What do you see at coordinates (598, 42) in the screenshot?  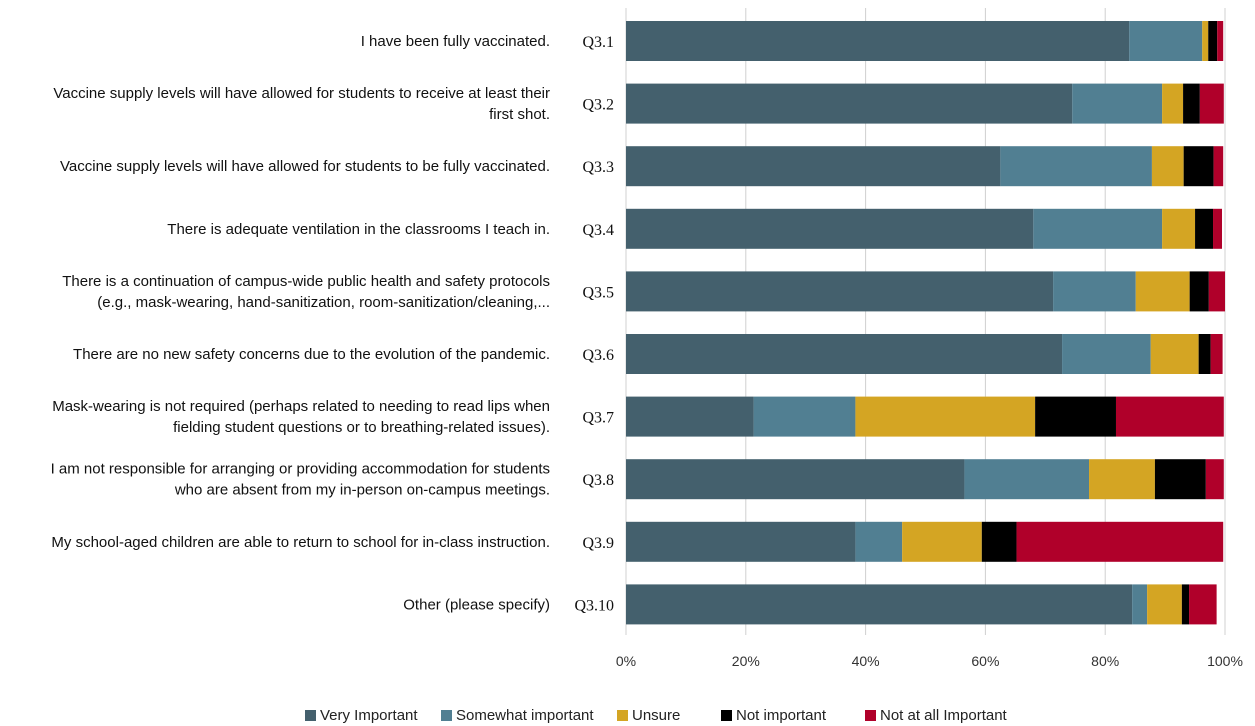 I see `question-code: Q3.1` at bounding box center [598, 42].